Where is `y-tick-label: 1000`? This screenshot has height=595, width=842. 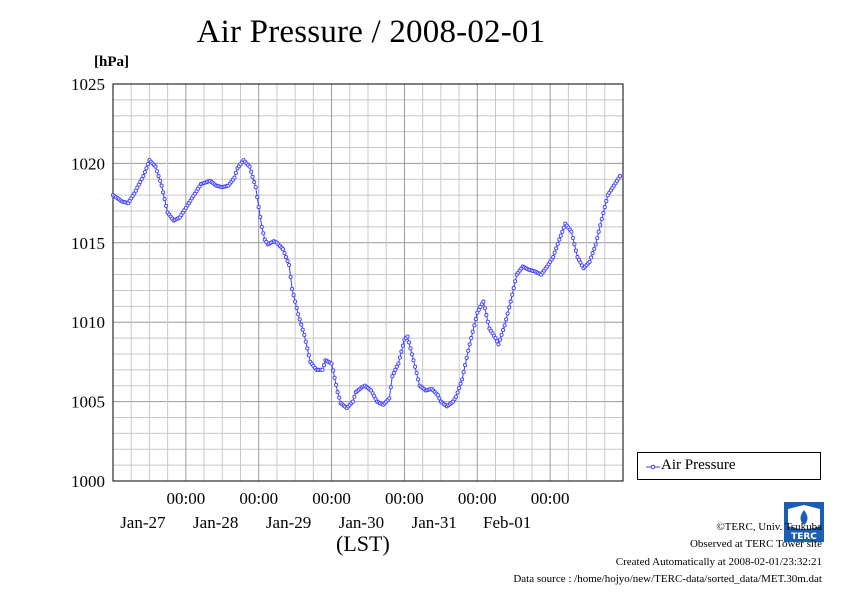
y-tick-label: 1000 is located at coordinates (88, 481).